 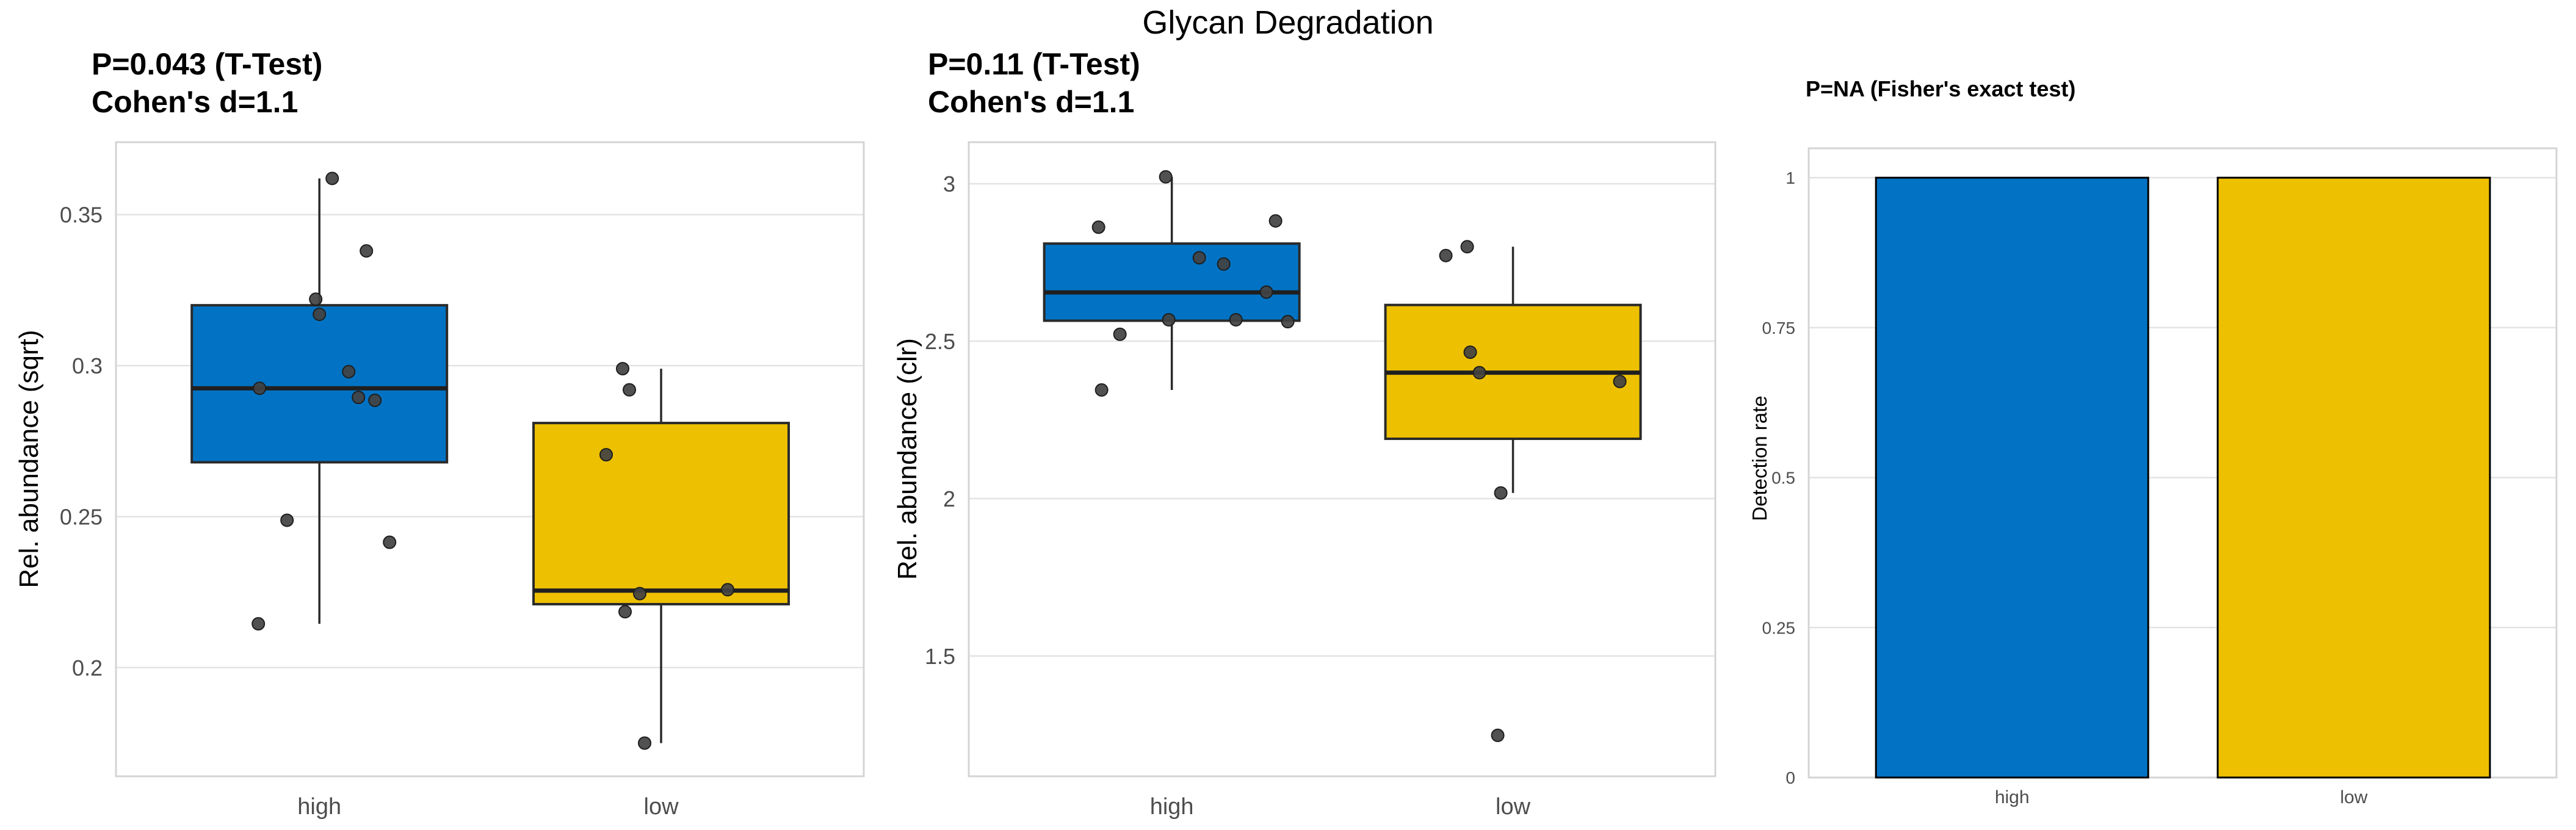 I want to click on panel2-title-line2: Cohen's d=1.1, so click(x=1031, y=102).